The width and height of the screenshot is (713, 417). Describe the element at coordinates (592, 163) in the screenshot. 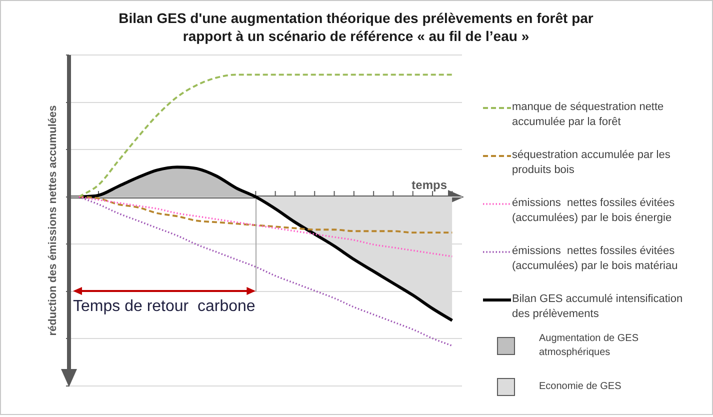

I see `legend-label: séquestration accumulée par les produits bois` at that location.